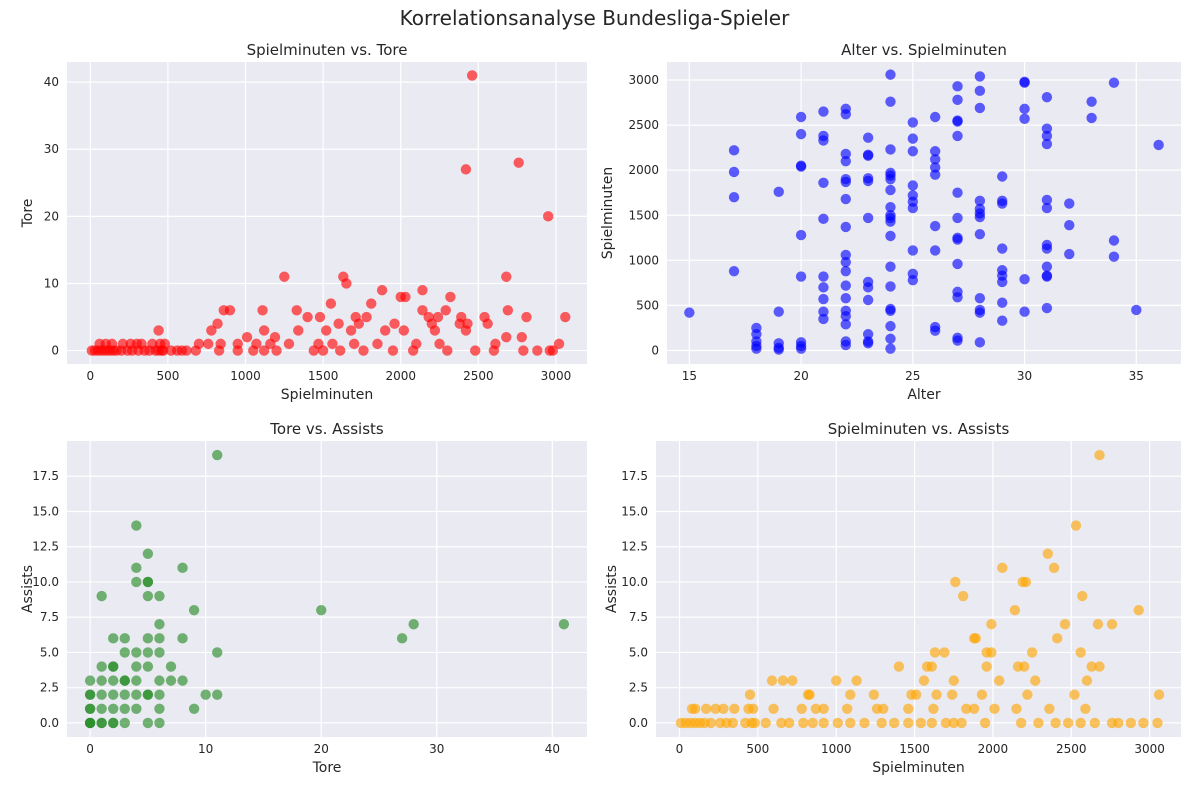 The height and width of the screenshot is (789, 1189). I want to click on x-axis-label: Alter, so click(924, 395).